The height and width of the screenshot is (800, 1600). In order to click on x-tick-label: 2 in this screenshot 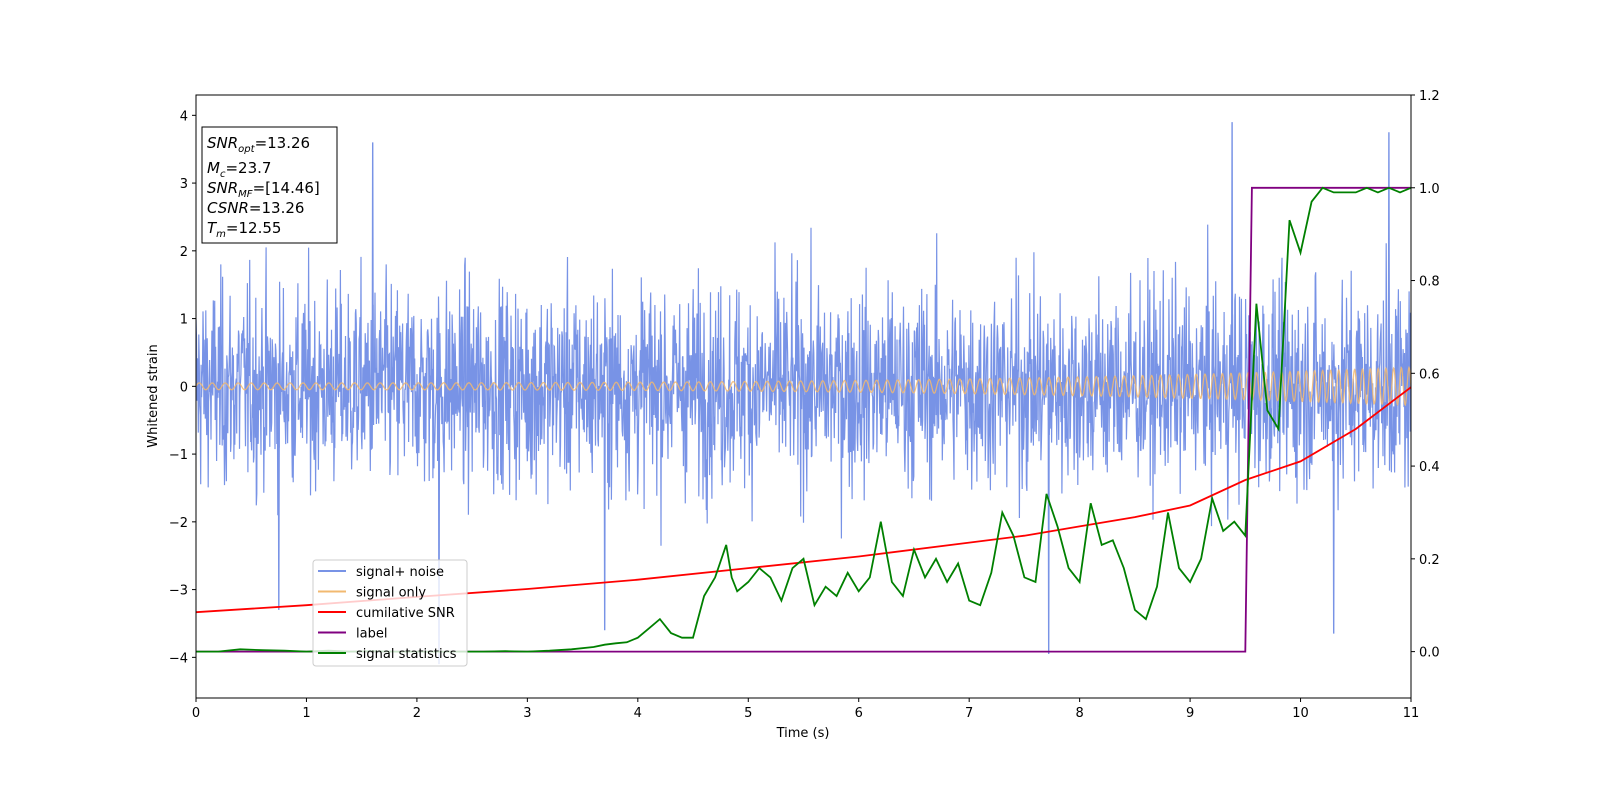, I will do `click(417, 713)`.